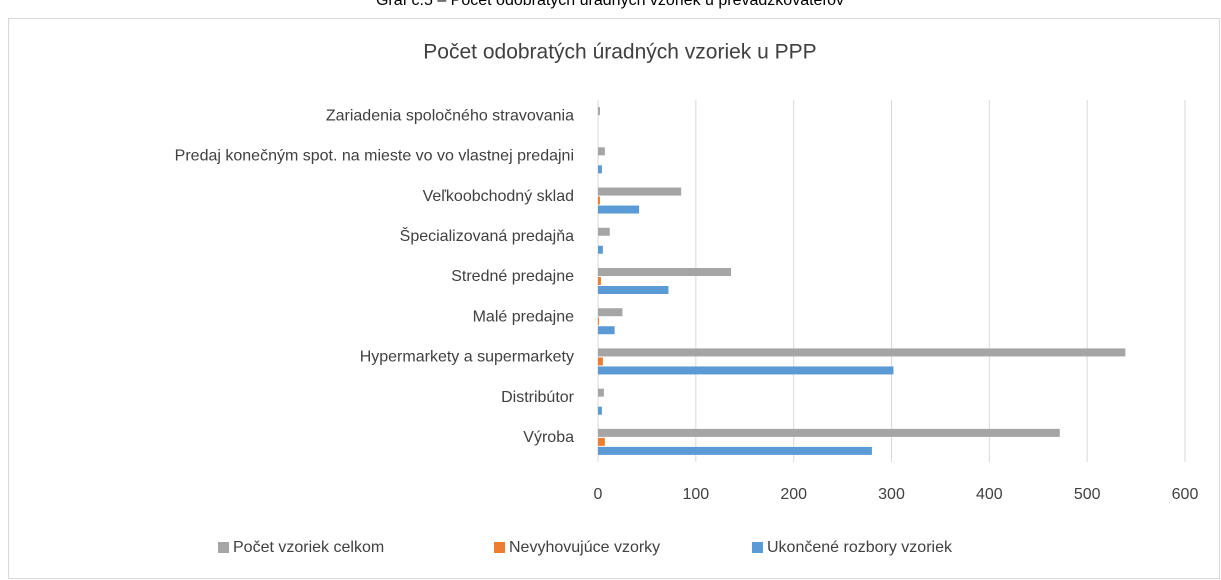 This screenshot has height=580, width=1221. What do you see at coordinates (487, 235) in the screenshot?
I see `y-tick-label: Špecializovaná predajňa` at bounding box center [487, 235].